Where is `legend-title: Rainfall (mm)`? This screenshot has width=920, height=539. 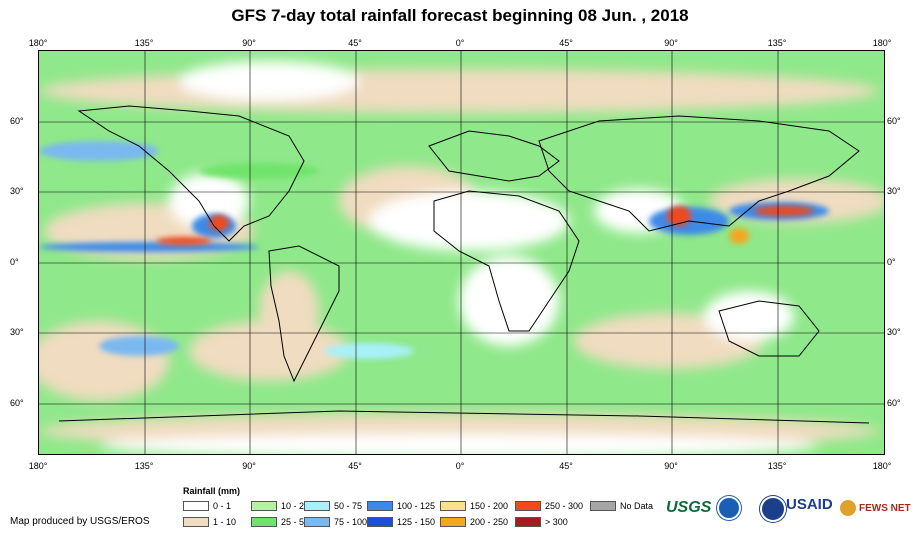
legend-title: Rainfall (mm) is located at coordinates (212, 491).